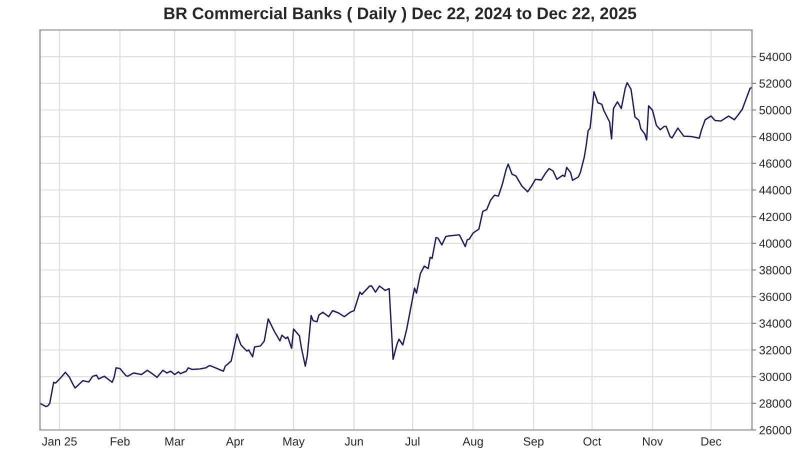 This screenshot has width=800, height=466. Describe the element at coordinates (776, 430) in the screenshot. I see `y-tick-label: 26000` at that location.